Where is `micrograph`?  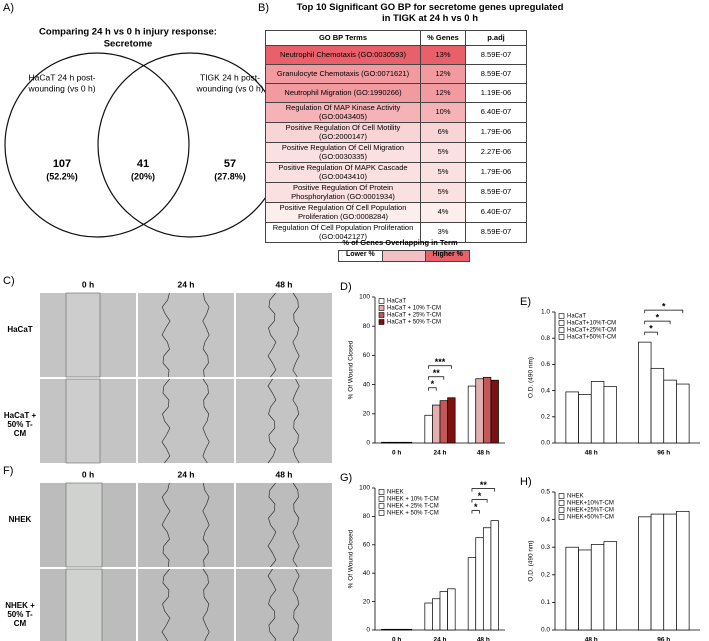 micrograph is located at coordinates (186, 605).